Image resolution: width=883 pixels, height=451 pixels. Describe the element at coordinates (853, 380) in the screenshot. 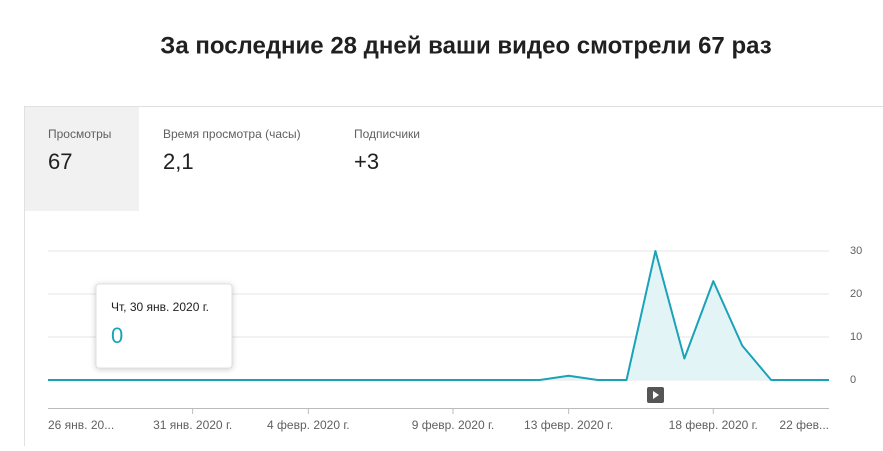

I see `y-tick-label: 0` at that location.